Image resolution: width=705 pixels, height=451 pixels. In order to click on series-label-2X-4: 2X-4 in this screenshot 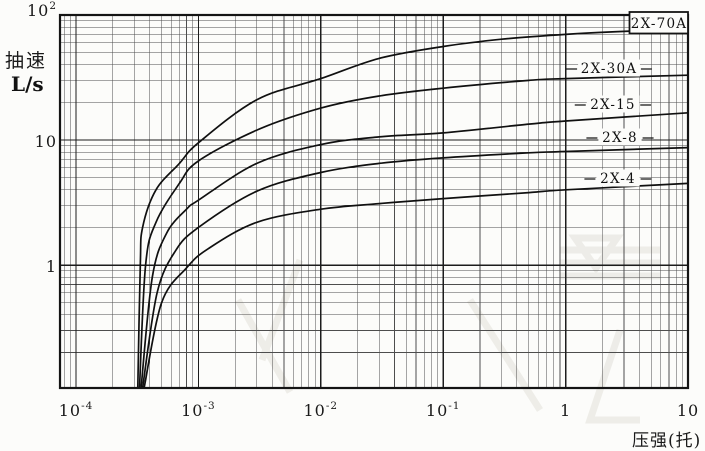, I will do `click(618, 179)`.